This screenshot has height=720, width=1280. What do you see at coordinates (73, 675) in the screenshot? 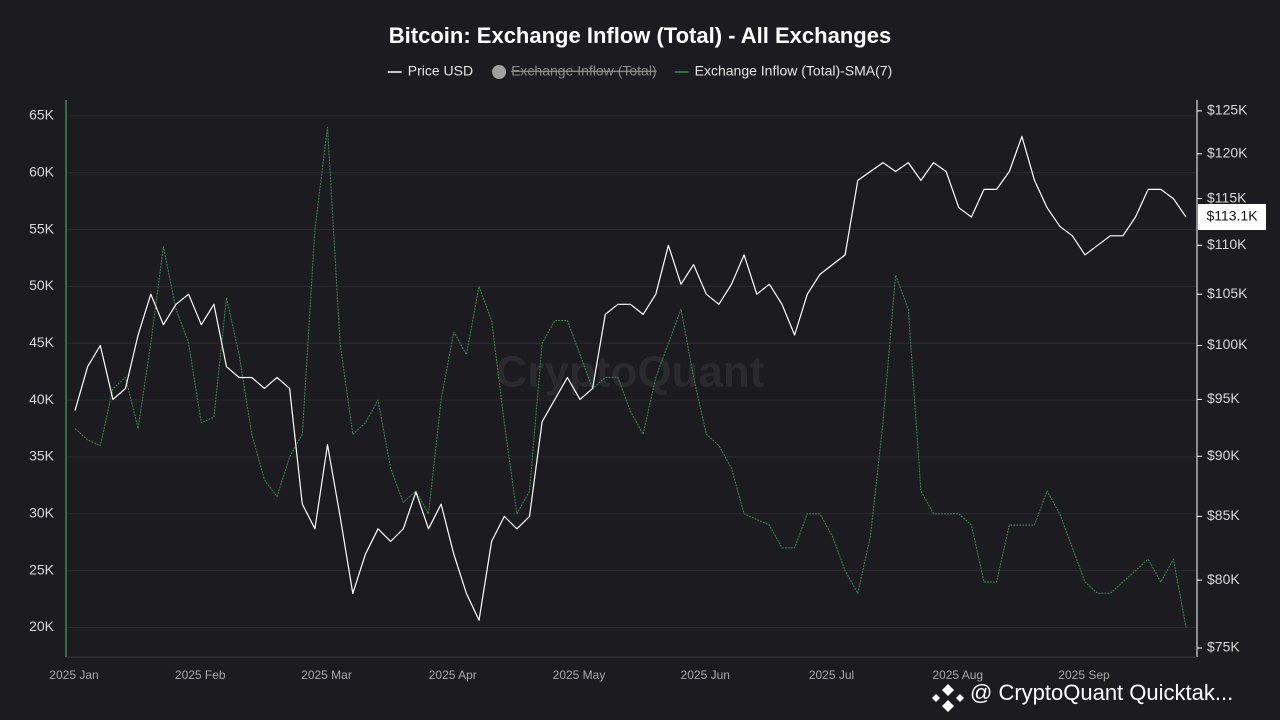
I see `x-tick-label: 2025 Jan` at bounding box center [73, 675].